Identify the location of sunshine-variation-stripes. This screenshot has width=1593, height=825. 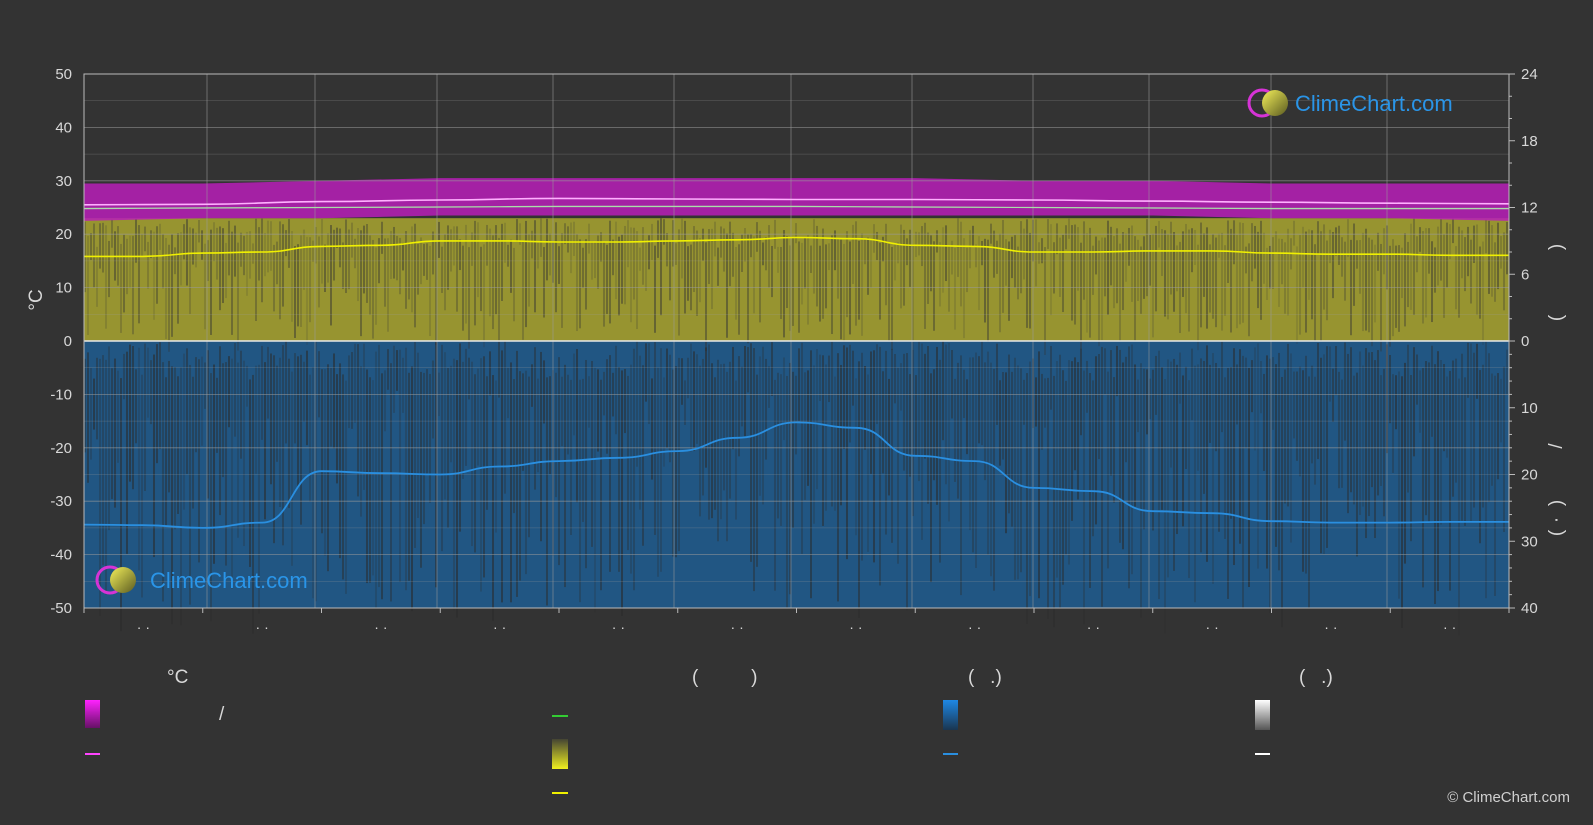
(796, 286).